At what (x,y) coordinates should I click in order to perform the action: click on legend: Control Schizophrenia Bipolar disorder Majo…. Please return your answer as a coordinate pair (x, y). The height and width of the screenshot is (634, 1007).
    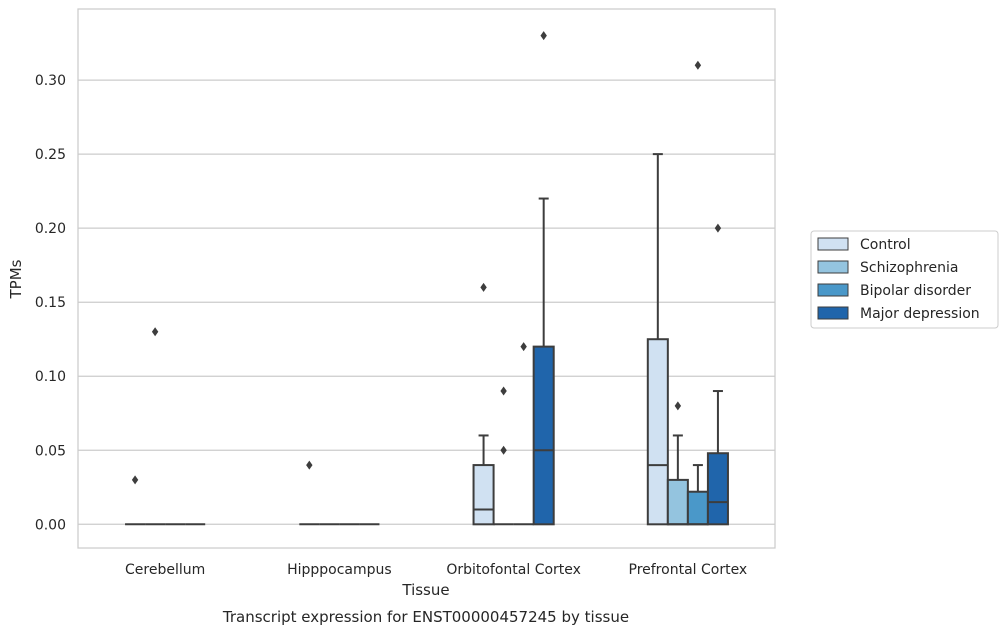
    Looking at the image, I should click on (904, 279).